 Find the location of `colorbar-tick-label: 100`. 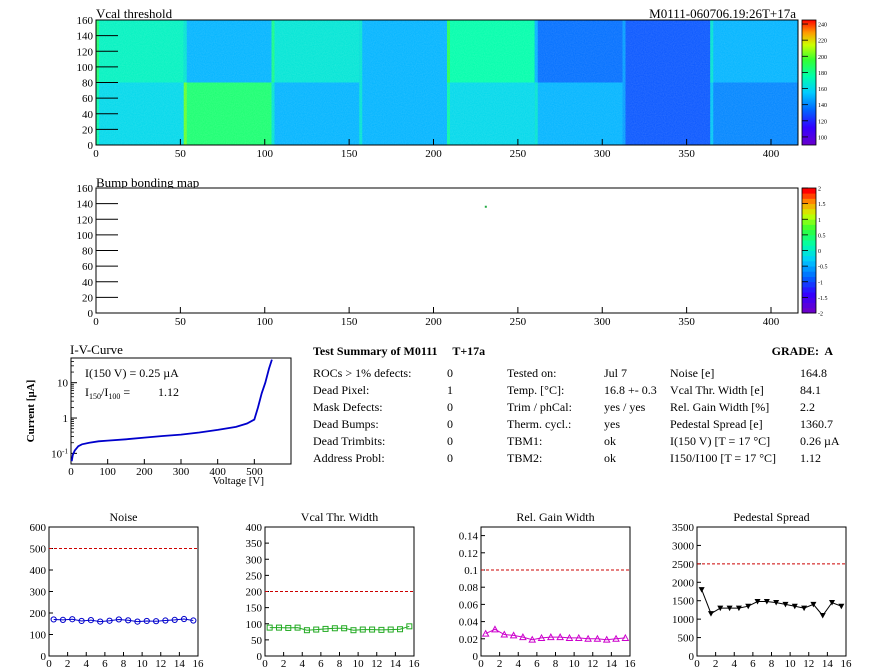

colorbar-tick-label: 100 is located at coordinates (822, 138).